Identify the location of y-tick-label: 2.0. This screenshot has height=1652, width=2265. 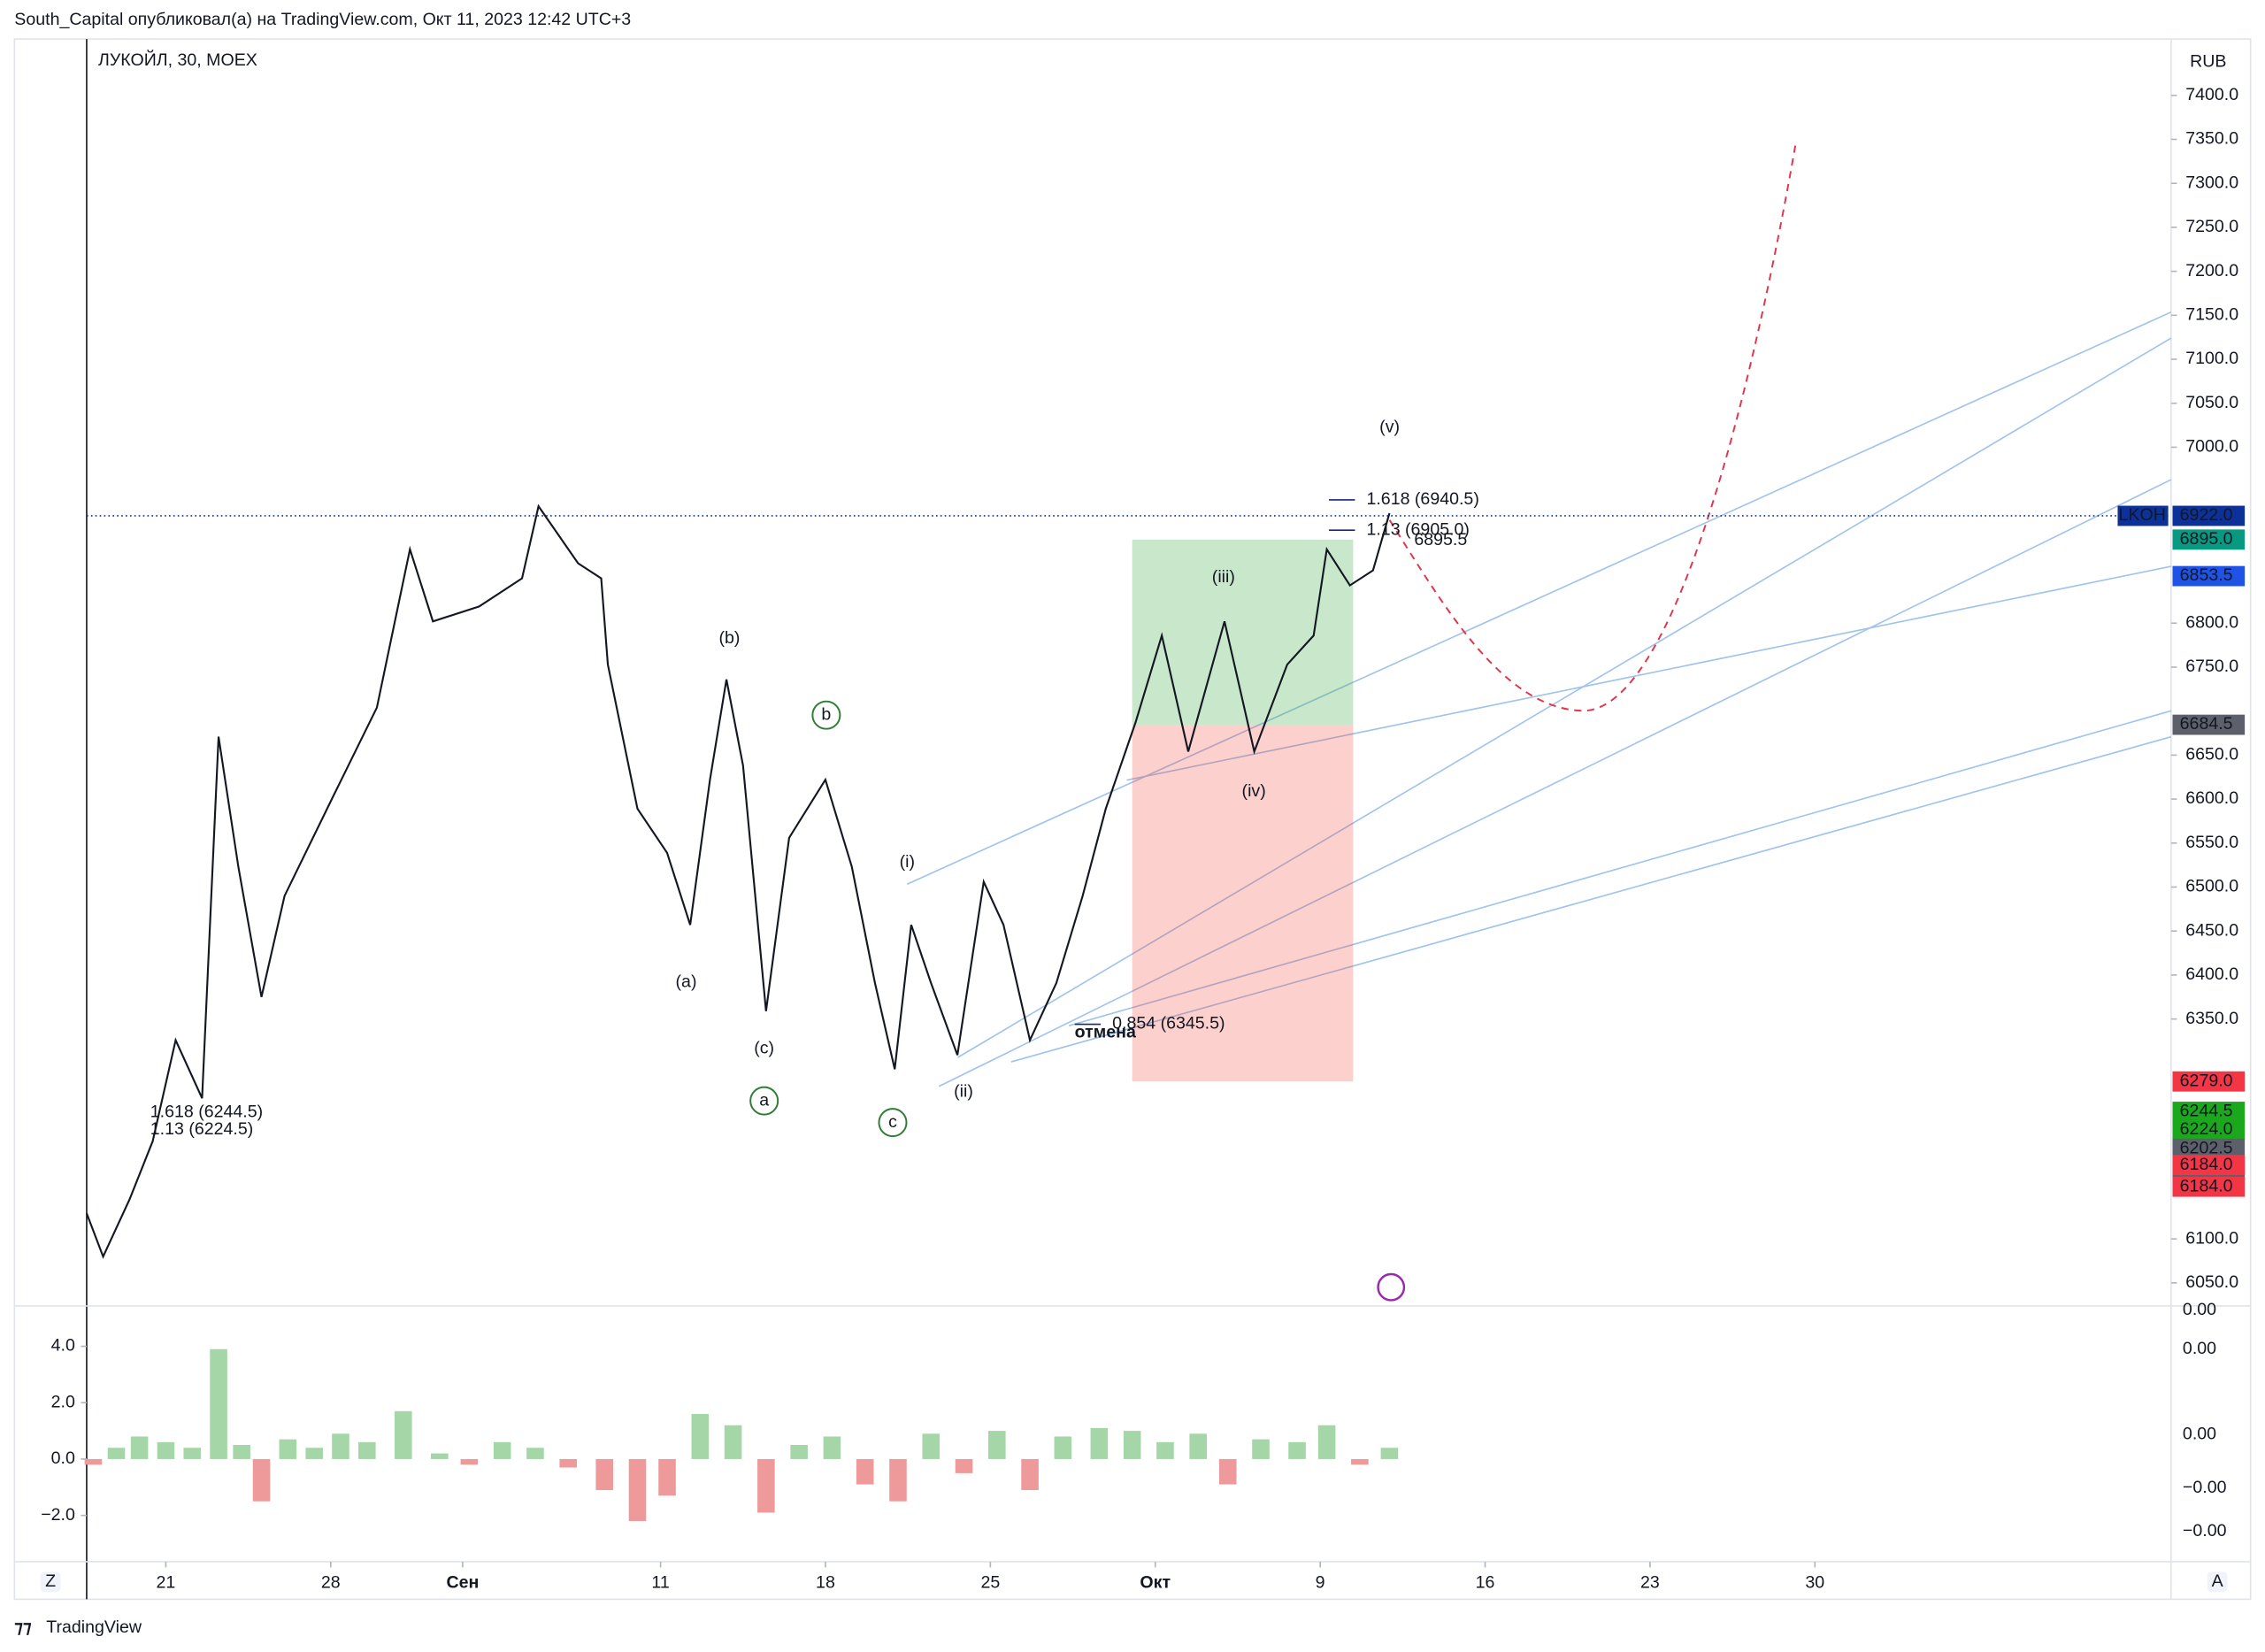
(63, 1401).